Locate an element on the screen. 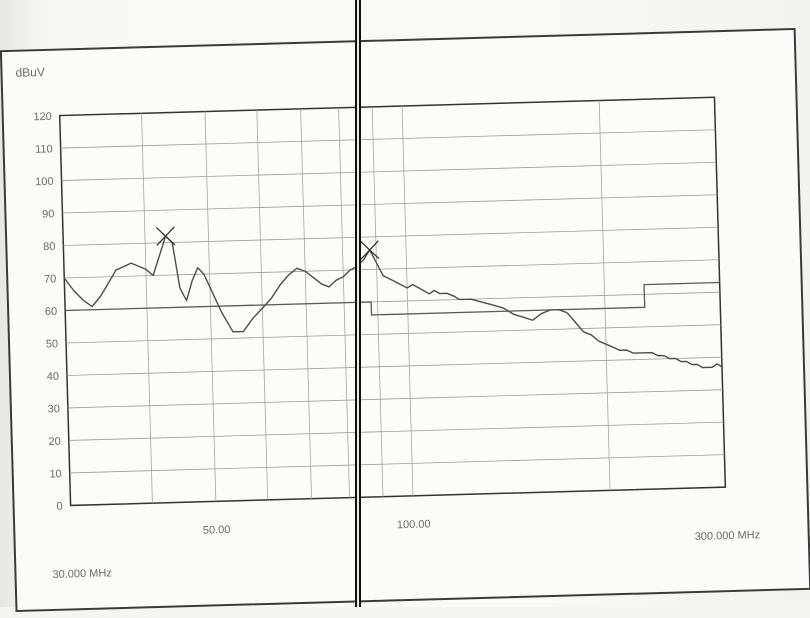  scan-fold-line is located at coordinates (358, 303).